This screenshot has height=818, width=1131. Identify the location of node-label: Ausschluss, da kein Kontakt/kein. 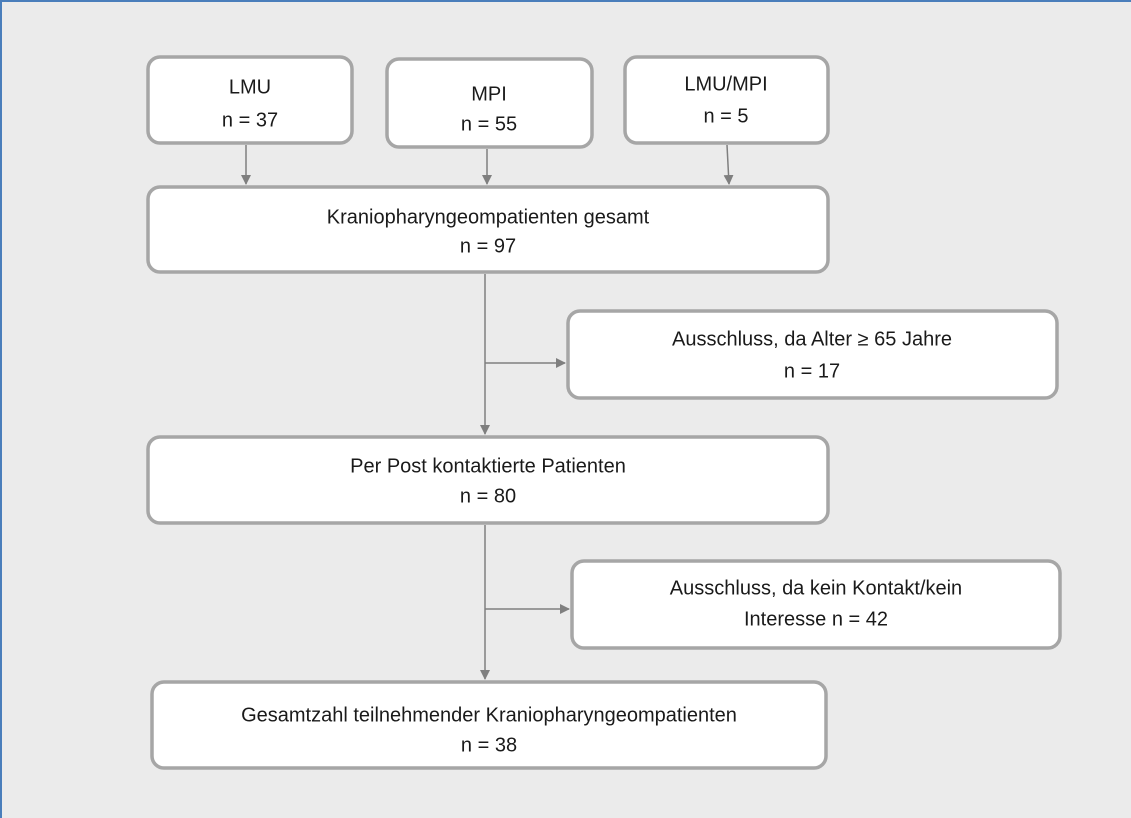
(816, 588).